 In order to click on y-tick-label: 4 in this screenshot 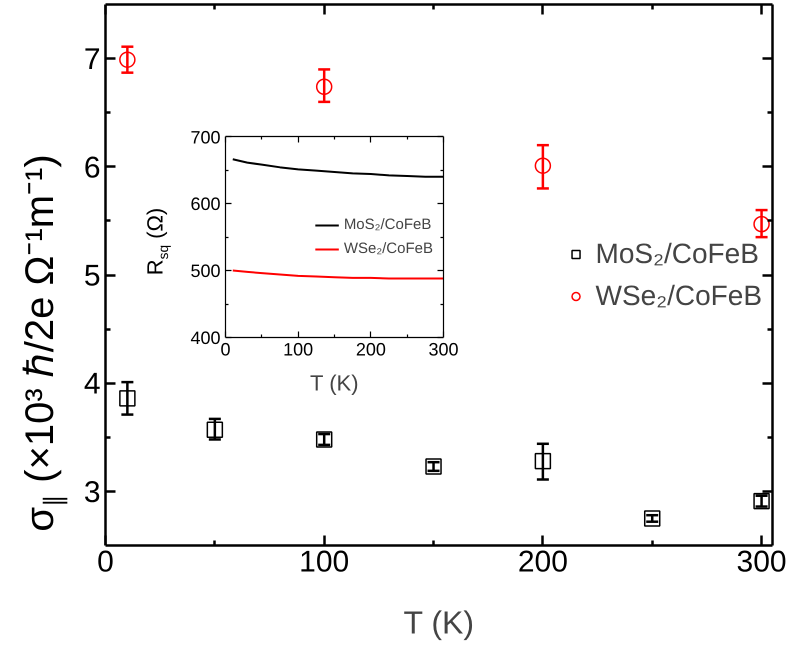, I will do `click(92, 384)`.